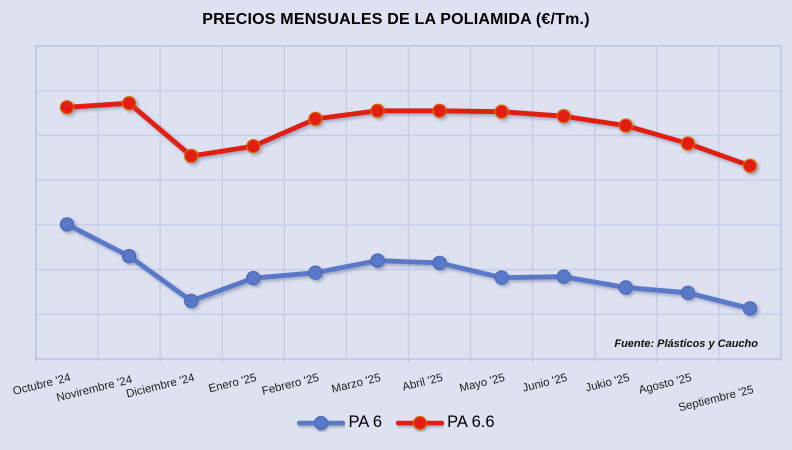 The width and height of the screenshot is (792, 450). I want to click on pa-6-6-line, so click(408, 134).